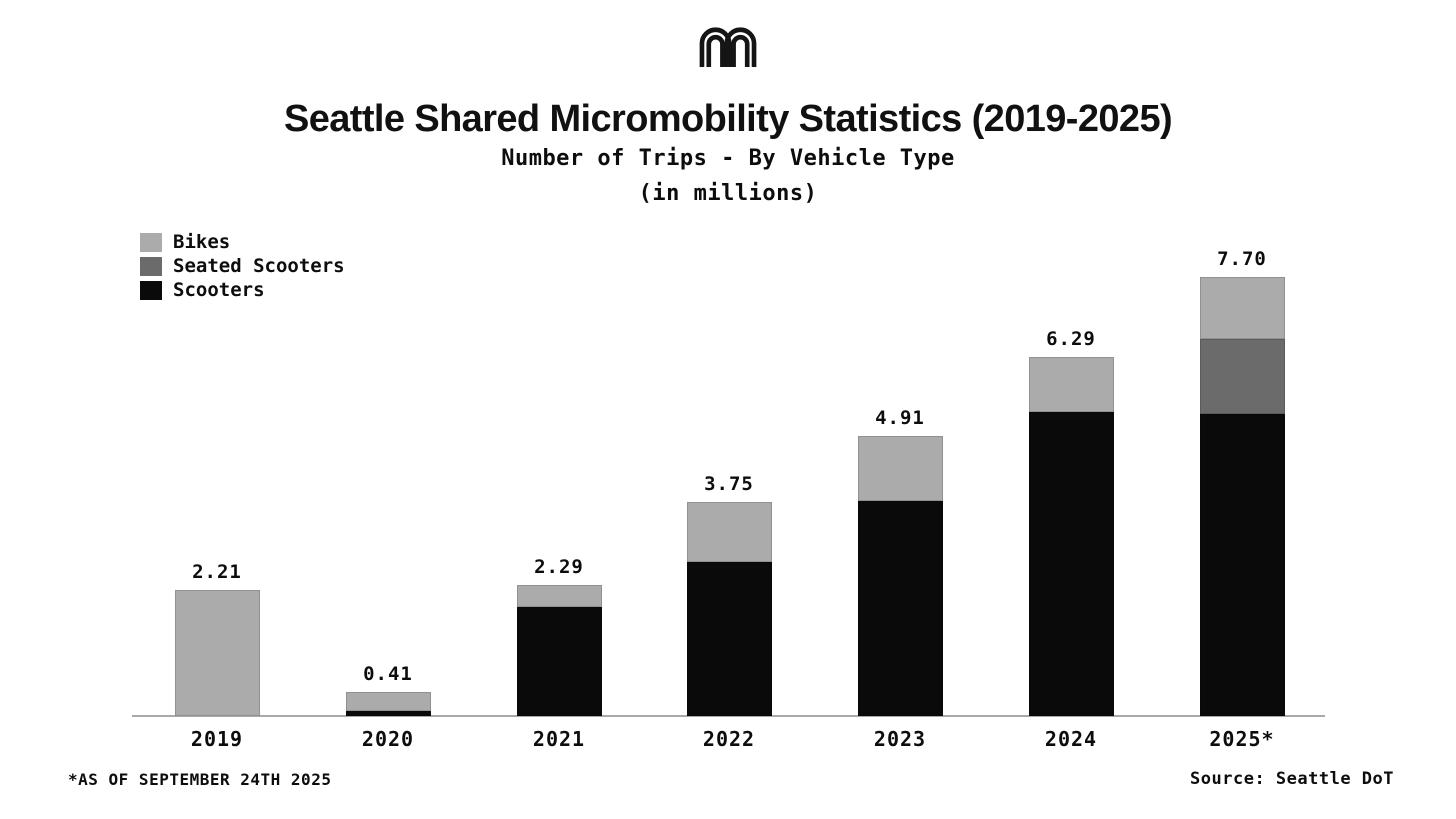  What do you see at coordinates (151, 266) in the screenshot?
I see `seated-scooters-swatch-icon` at bounding box center [151, 266].